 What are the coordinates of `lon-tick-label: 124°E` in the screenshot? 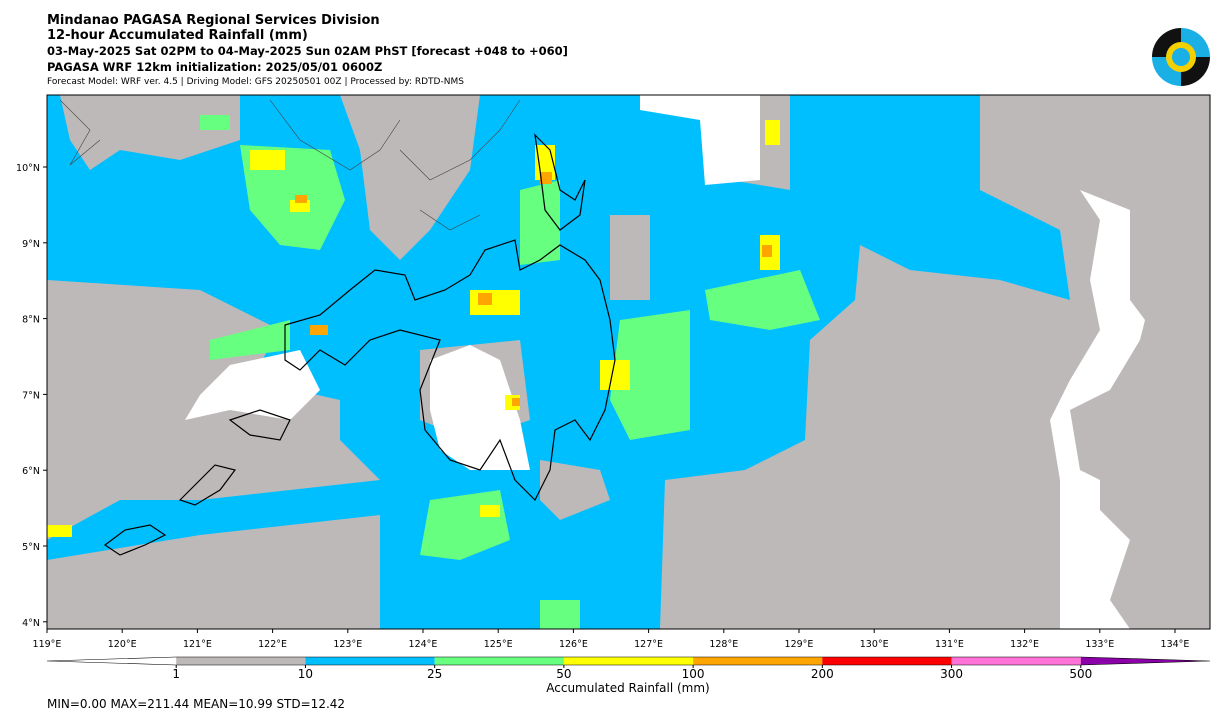 It's located at (423, 644).